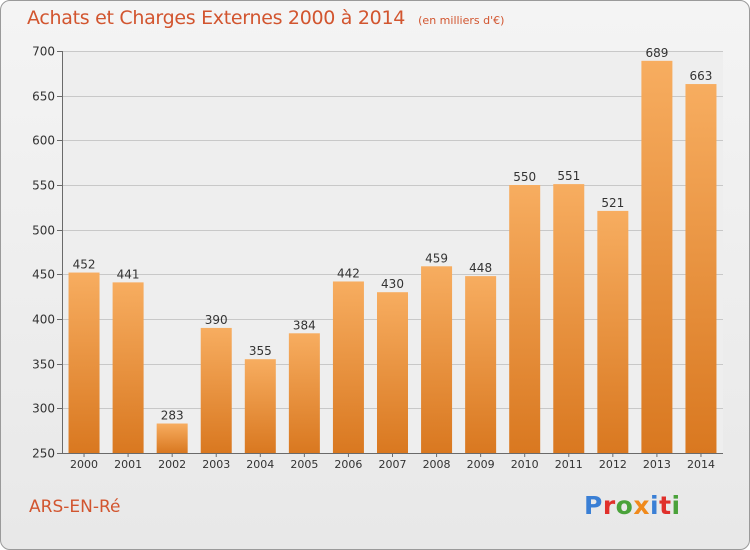  I want to click on y-tick-label: 250, so click(43, 454).